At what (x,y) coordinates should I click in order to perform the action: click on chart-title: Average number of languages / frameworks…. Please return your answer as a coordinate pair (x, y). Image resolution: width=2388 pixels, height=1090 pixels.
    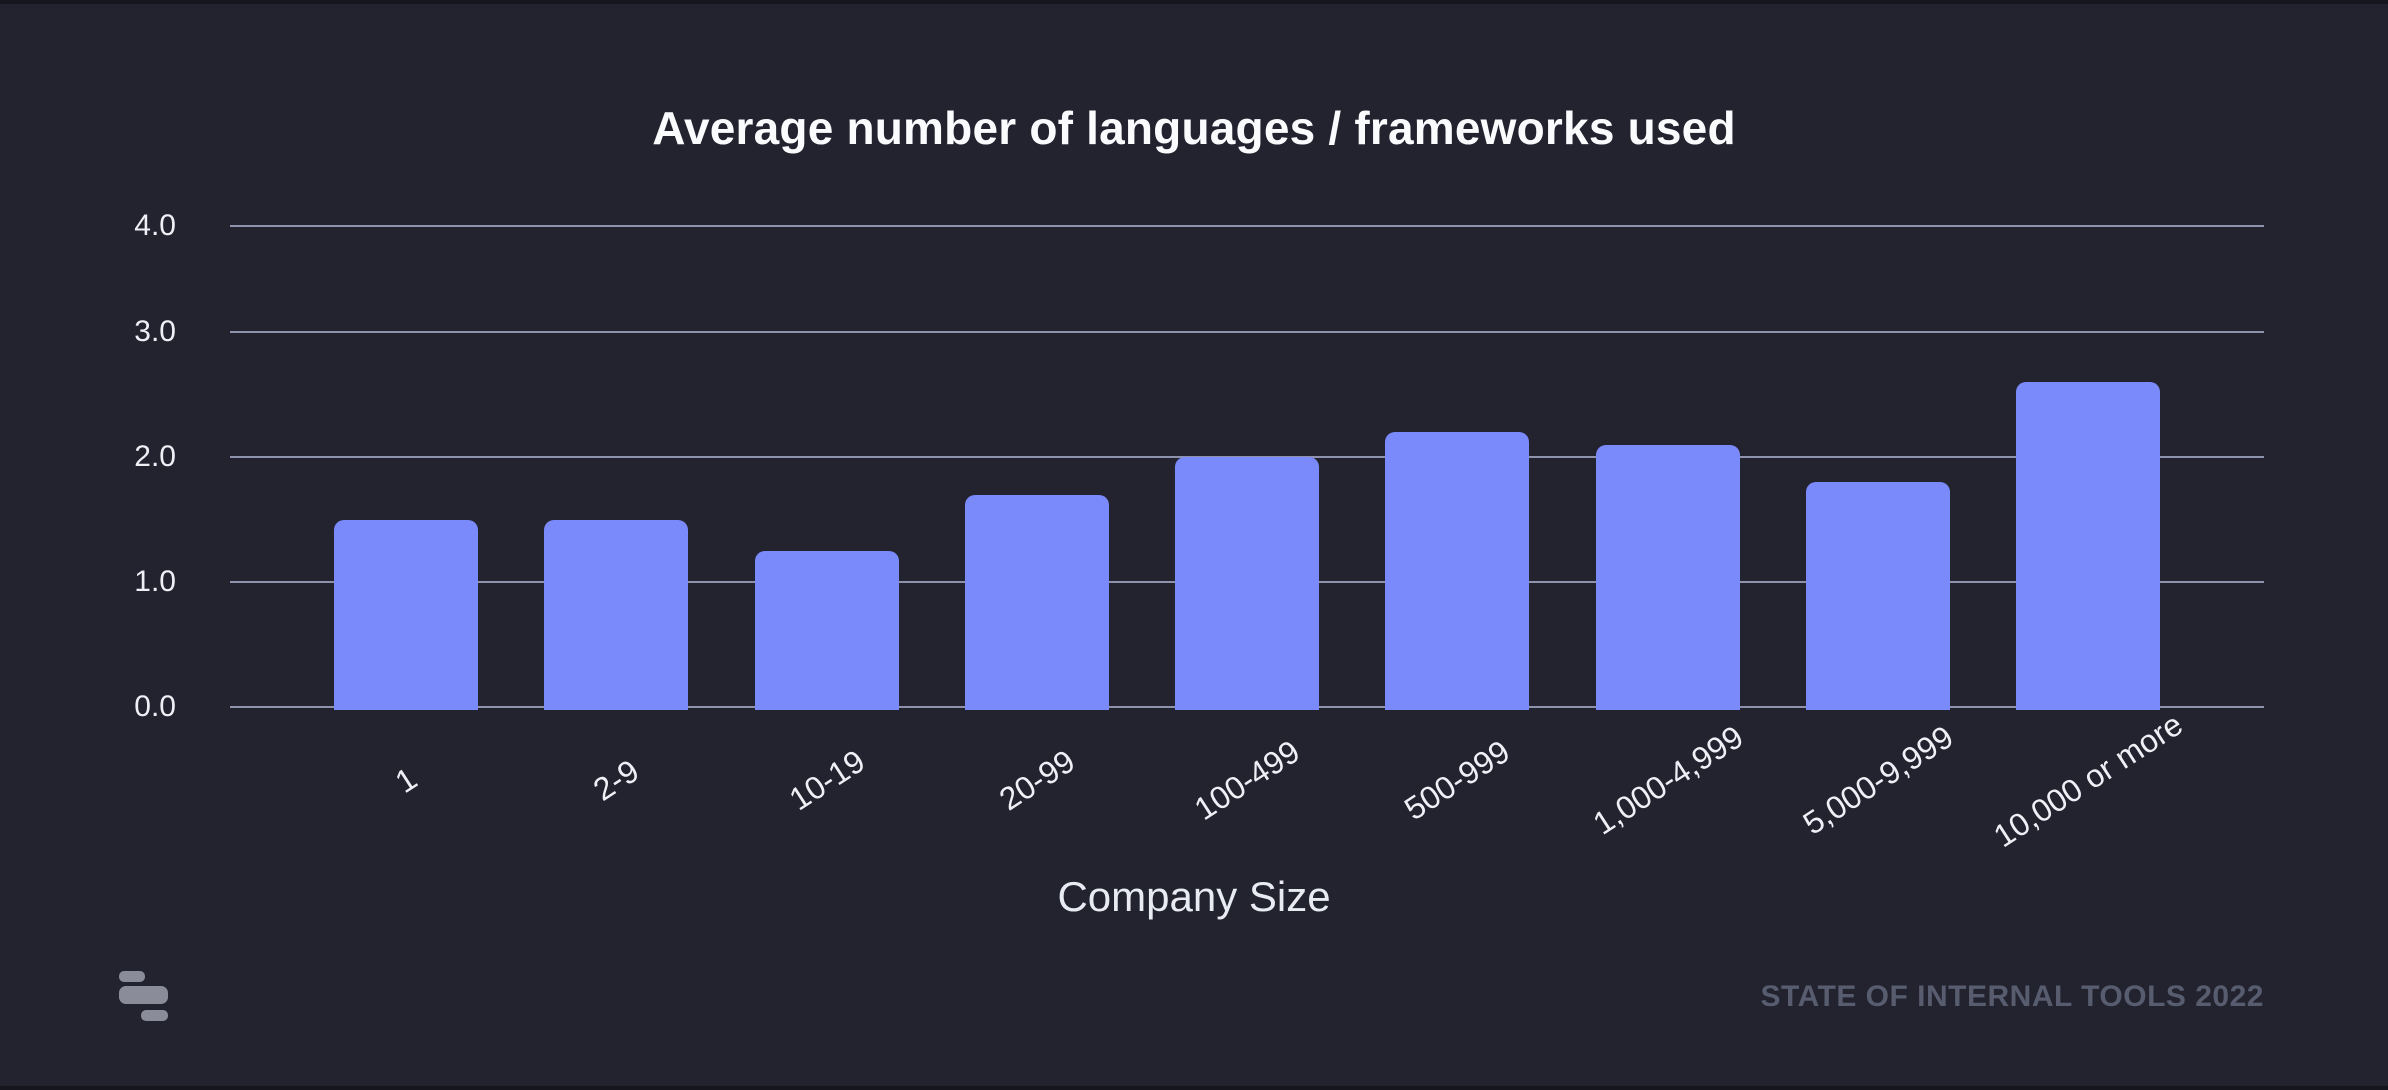
    Looking at the image, I should click on (1194, 128).